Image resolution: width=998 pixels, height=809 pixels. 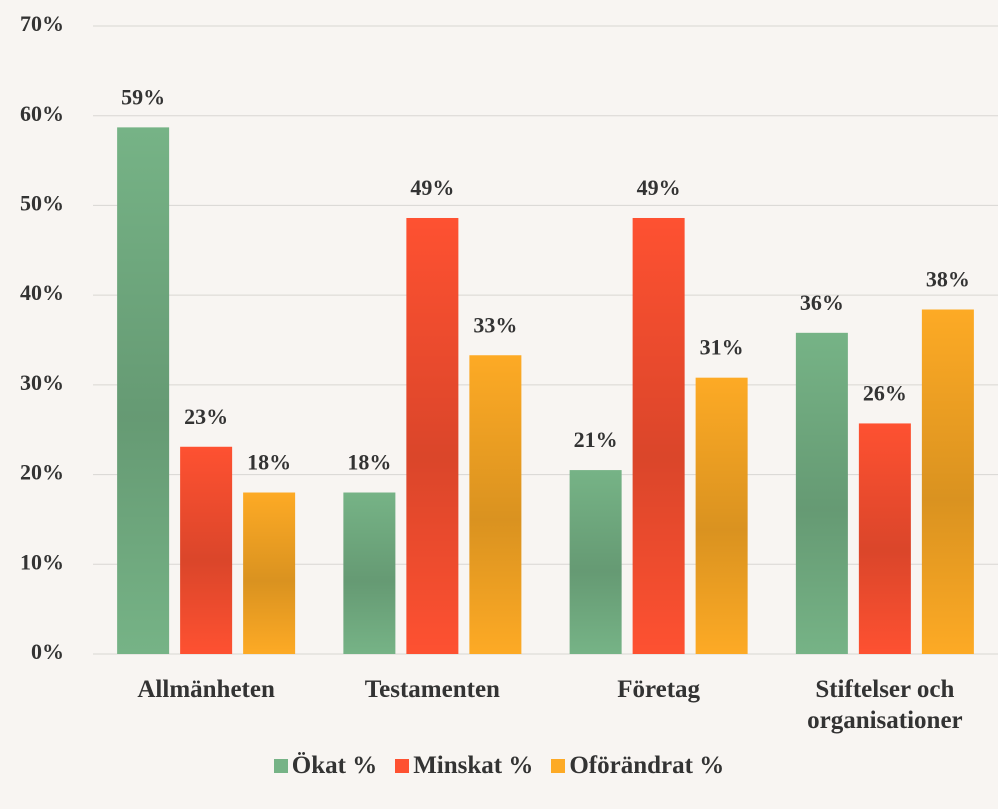 I want to click on x-tick-label: Allmänheten, so click(x=206, y=689).